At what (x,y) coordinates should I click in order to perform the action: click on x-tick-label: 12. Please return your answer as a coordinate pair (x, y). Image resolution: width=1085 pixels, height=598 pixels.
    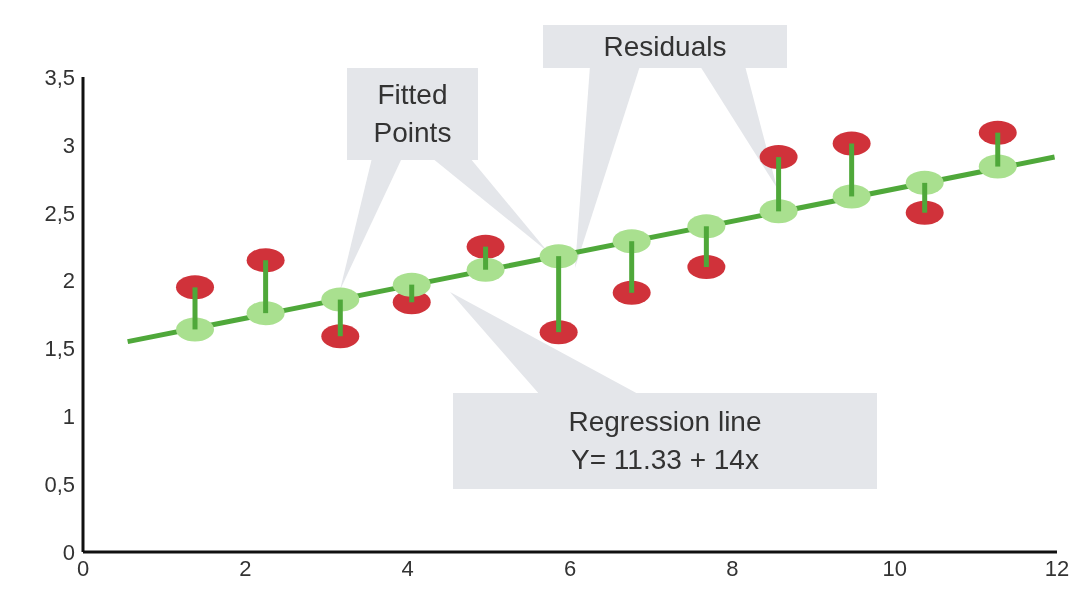
    Looking at the image, I should click on (1057, 568).